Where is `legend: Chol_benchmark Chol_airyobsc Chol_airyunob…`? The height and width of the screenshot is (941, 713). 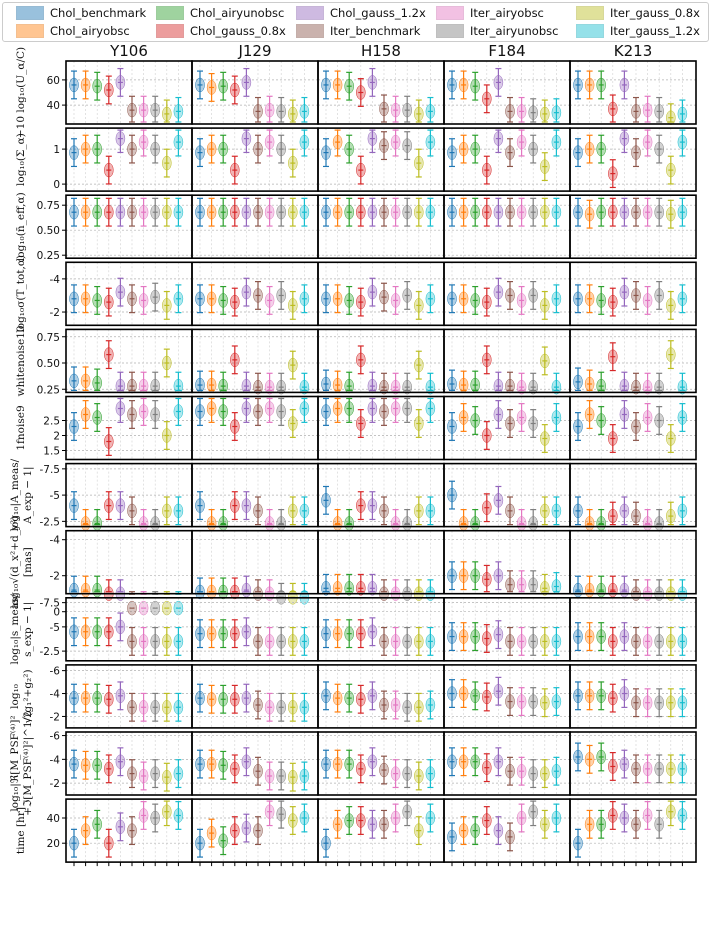 legend: Chol_benchmark Chol_airyobsc Chol_airyunob… is located at coordinates (356, 22).